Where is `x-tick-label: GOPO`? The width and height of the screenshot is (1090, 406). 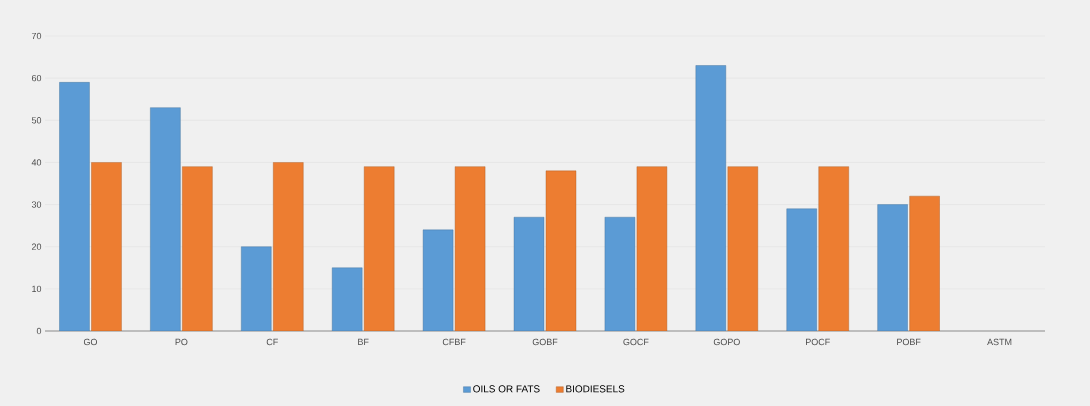 x-tick-label: GOPO is located at coordinates (726, 342).